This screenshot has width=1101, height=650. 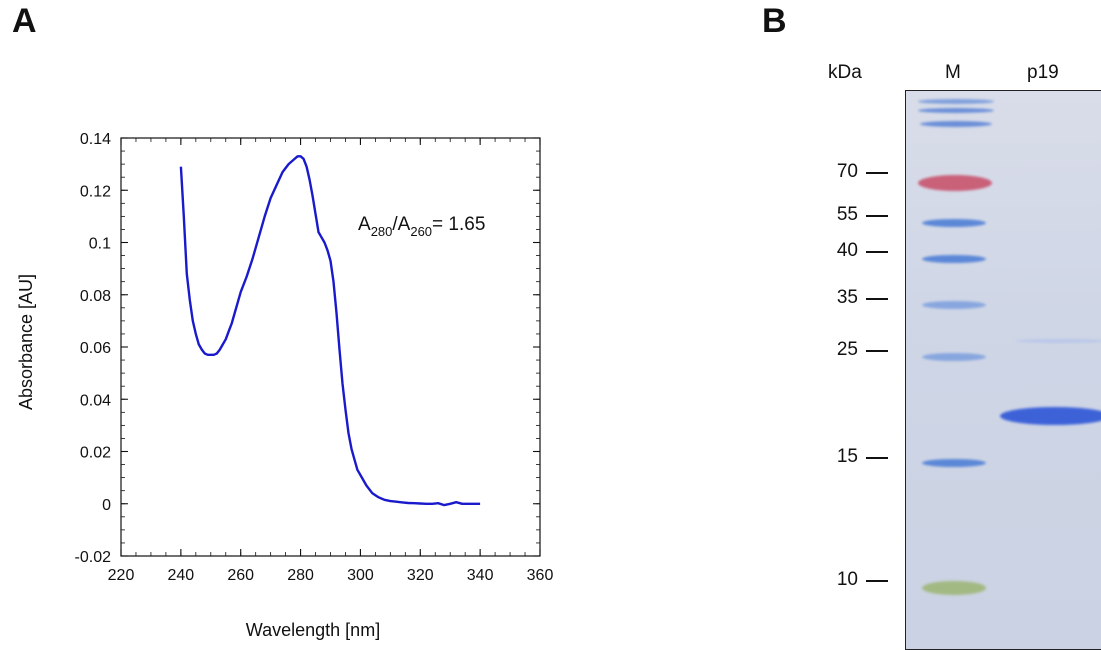 I want to click on mw-label-15: 15, so click(x=847, y=456).